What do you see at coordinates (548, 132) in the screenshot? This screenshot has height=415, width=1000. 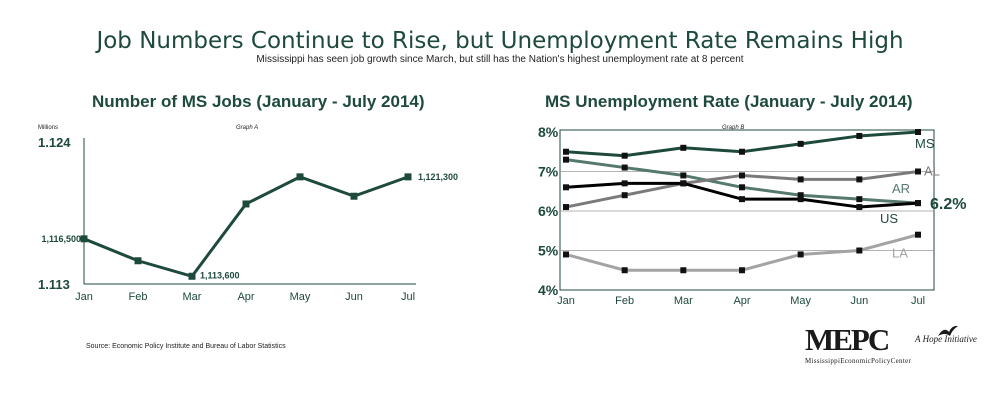 I see `chart-b-y-tick: 8%` at bounding box center [548, 132].